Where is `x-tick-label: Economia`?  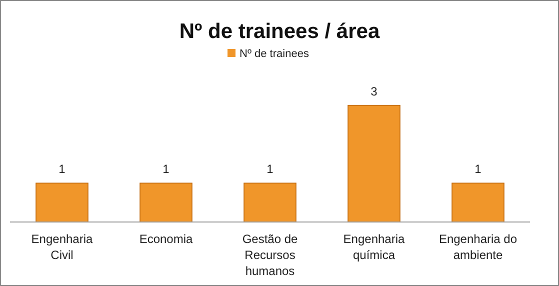
x-tick-label: Economia is located at coordinates (166, 239).